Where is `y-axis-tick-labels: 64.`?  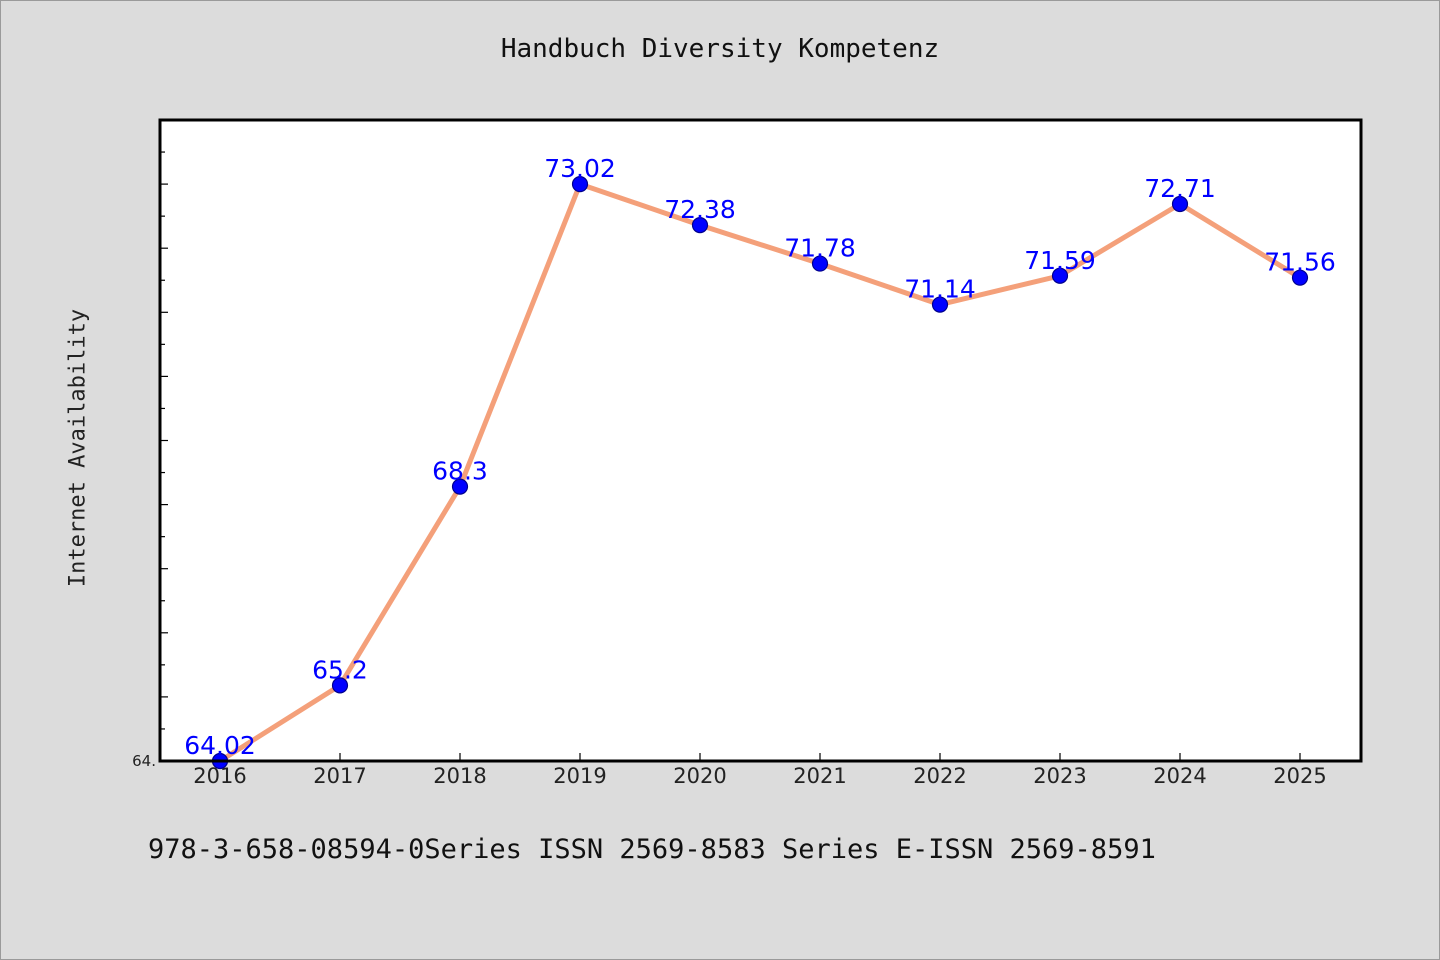 y-axis-tick-labels: 64. is located at coordinates (144, 761).